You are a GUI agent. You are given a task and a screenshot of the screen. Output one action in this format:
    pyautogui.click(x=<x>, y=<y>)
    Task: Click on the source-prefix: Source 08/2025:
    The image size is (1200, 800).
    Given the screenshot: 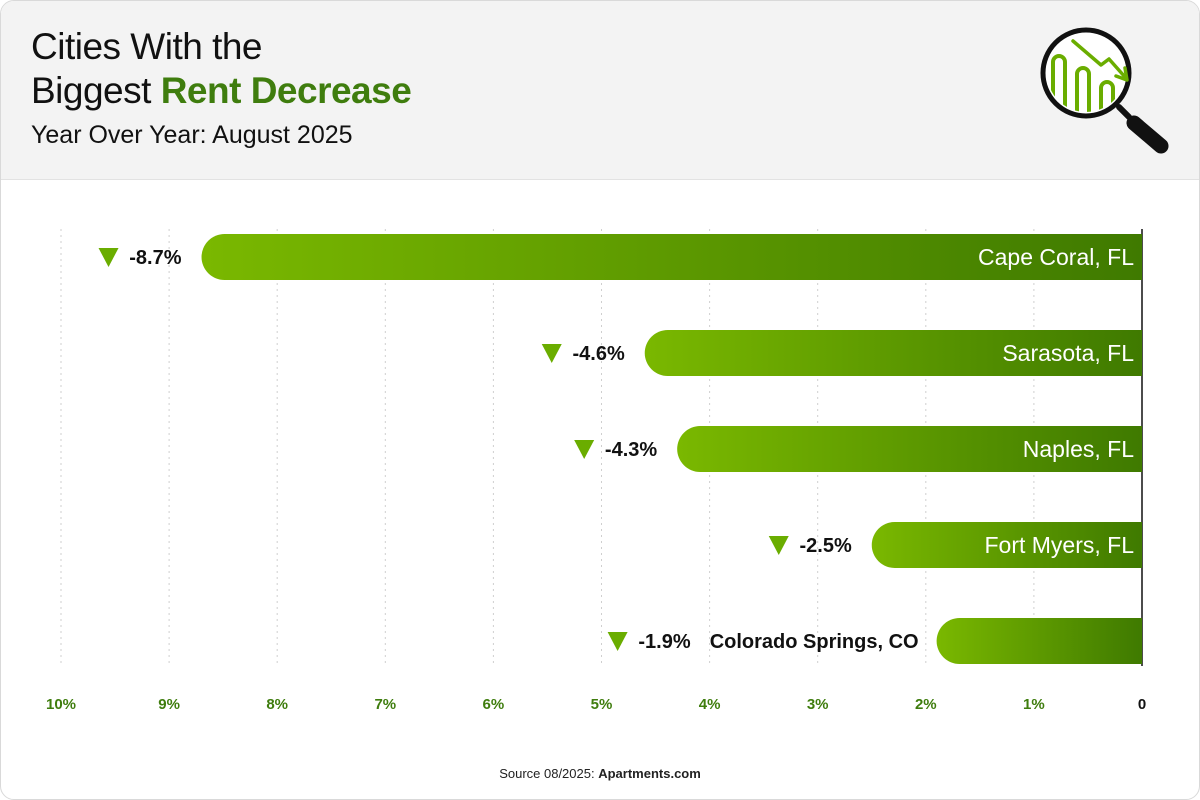 What is the action you would take?
    pyautogui.click(x=549, y=773)
    